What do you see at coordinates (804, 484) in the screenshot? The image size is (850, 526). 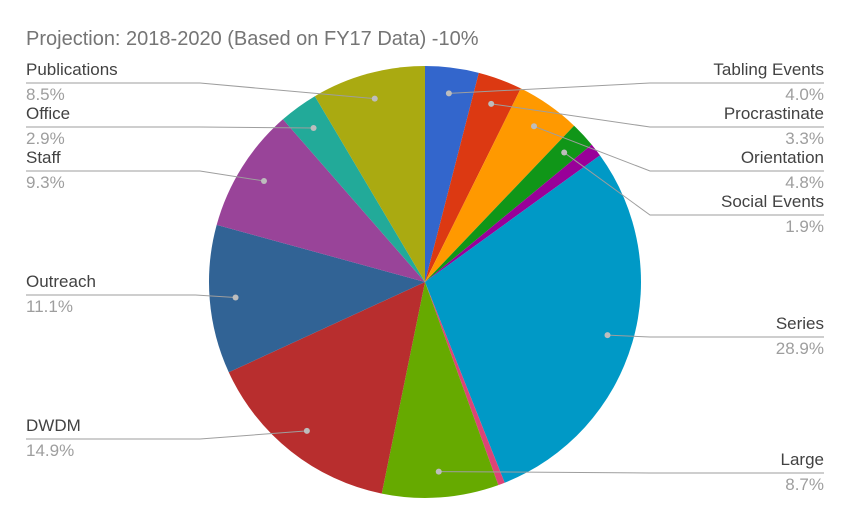 I see `slice-value-large: 8.7%` at bounding box center [804, 484].